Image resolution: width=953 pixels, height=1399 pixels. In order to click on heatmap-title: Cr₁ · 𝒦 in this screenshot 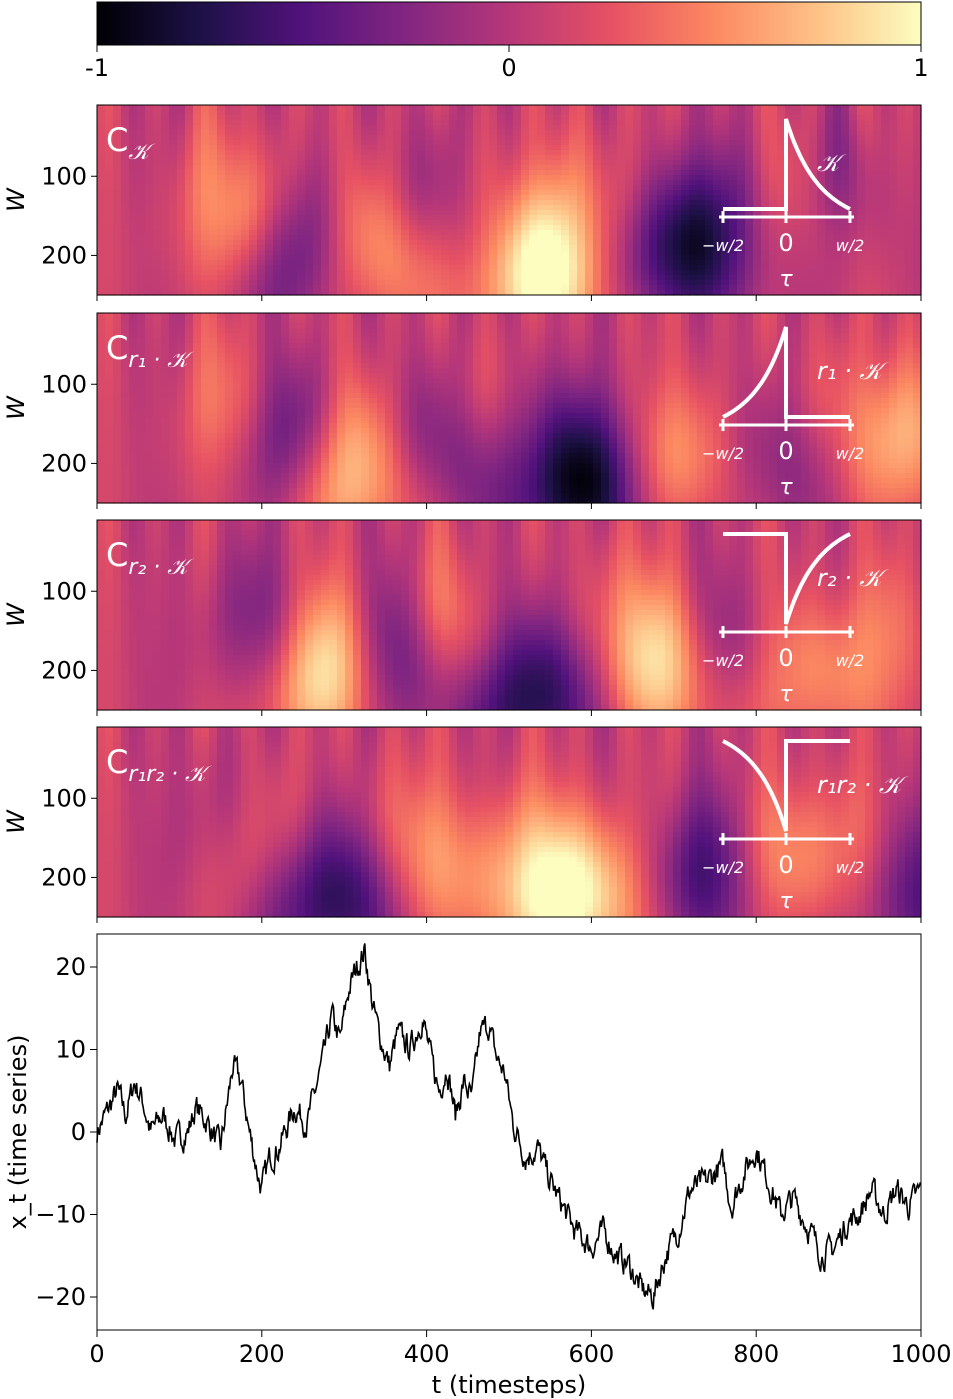, I will do `click(150, 351)`.